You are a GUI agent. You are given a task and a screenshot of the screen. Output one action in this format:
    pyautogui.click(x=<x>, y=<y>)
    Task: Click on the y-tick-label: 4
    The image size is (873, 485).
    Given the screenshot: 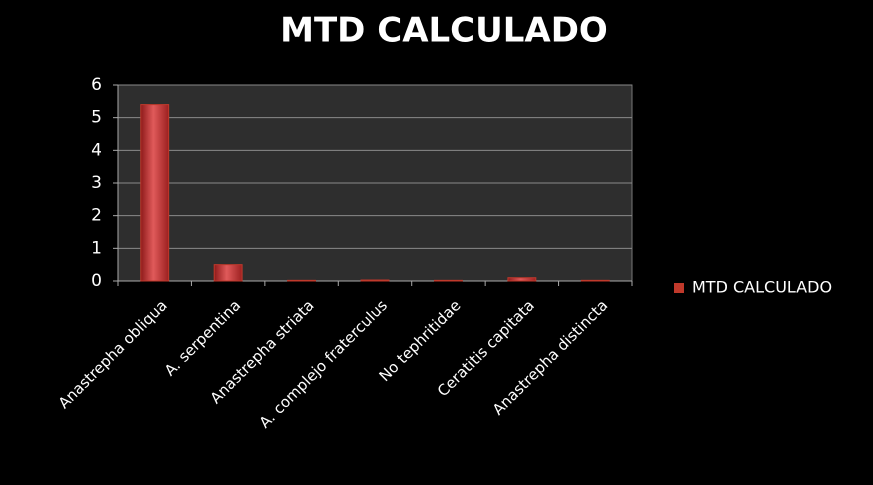 What is the action you would take?
    pyautogui.click(x=96, y=150)
    